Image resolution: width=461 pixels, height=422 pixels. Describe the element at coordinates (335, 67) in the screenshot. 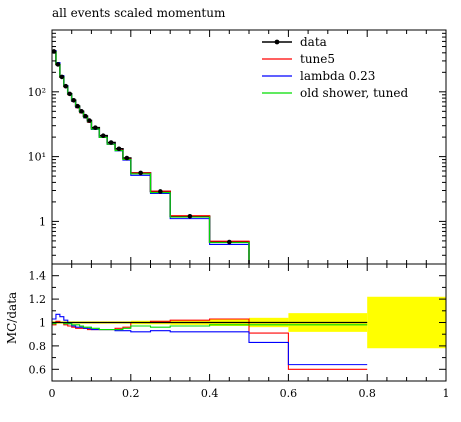

I see `legend: data tune5 lambda 0.23 old shower, tuned` at that location.